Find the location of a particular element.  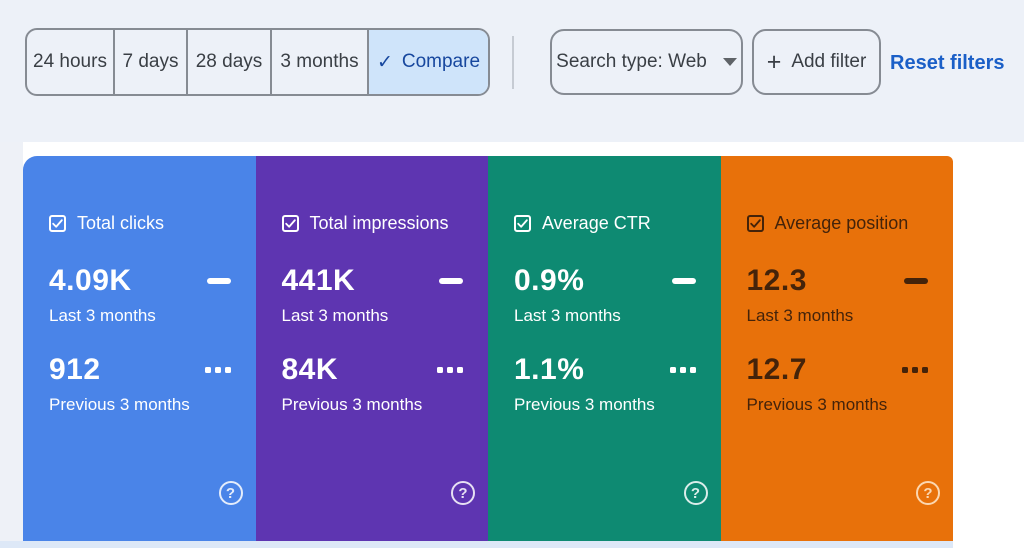

chart-top-edge is located at coordinates (476, 544).